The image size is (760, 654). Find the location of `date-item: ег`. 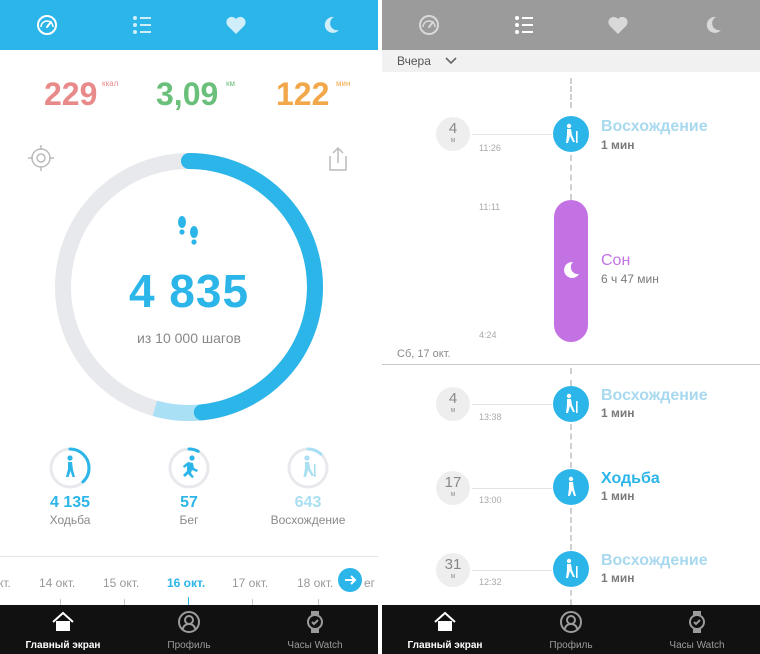

date-item: ег is located at coordinates (370, 583).